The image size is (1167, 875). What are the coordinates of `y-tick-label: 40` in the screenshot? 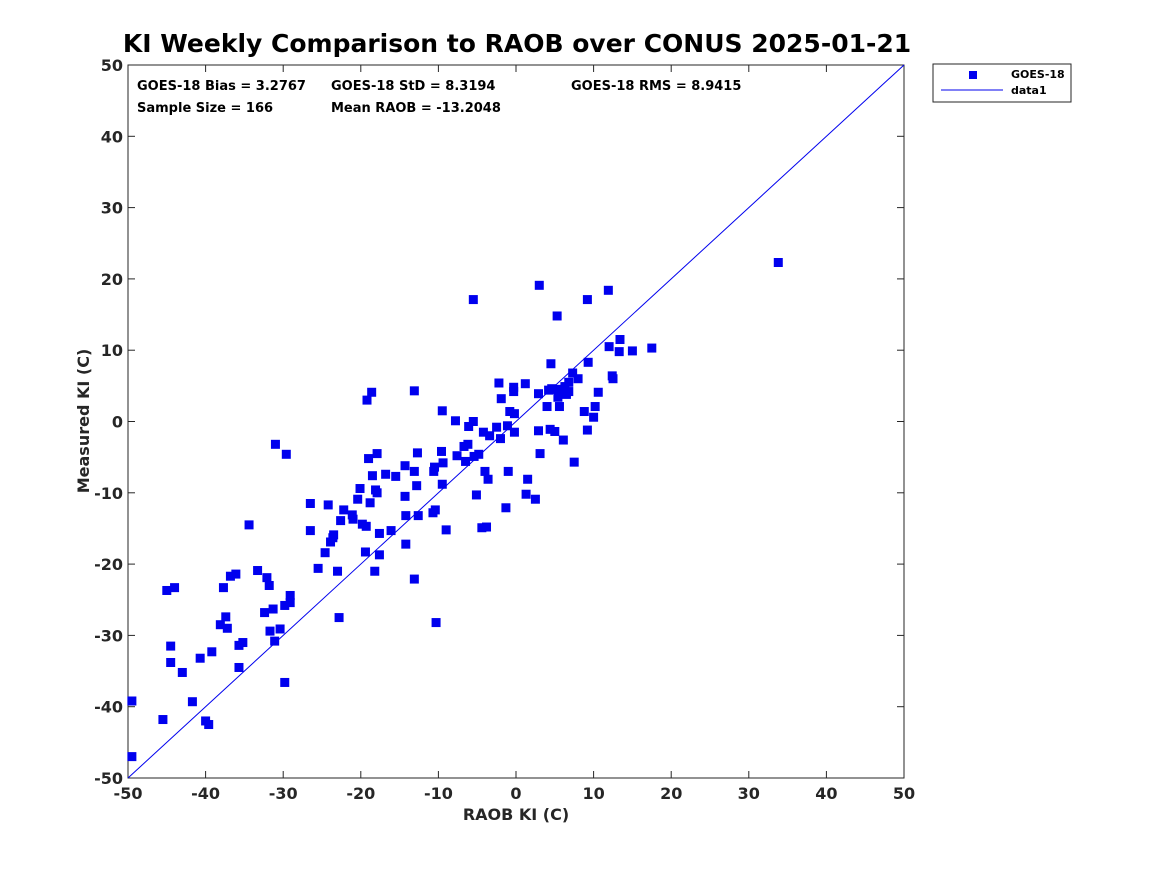 It's located at (112, 136).